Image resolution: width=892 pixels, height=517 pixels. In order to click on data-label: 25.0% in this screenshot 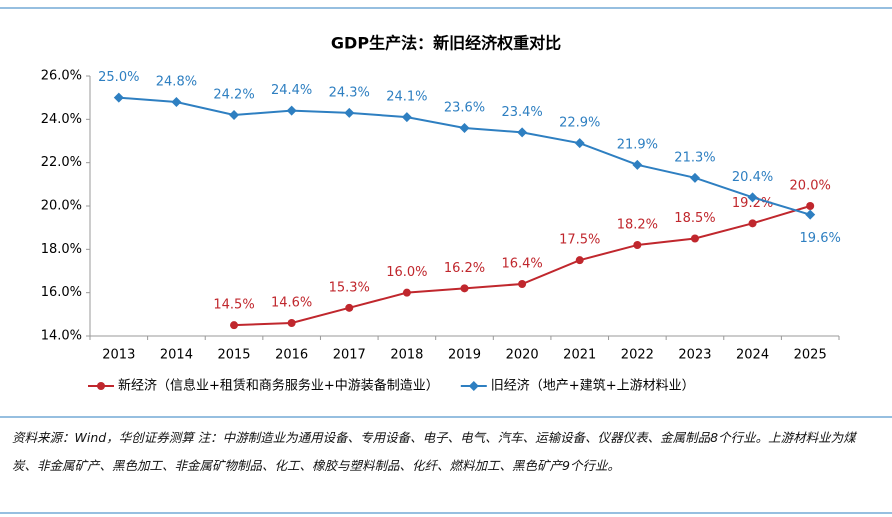, I will do `click(118, 77)`.